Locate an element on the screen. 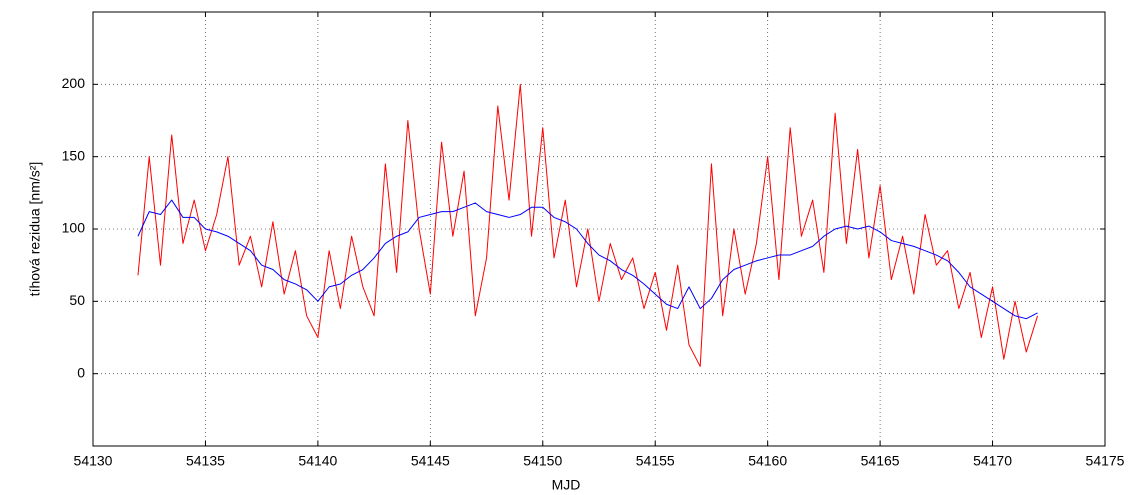  y-tick-label: 50 is located at coordinates (77, 300).